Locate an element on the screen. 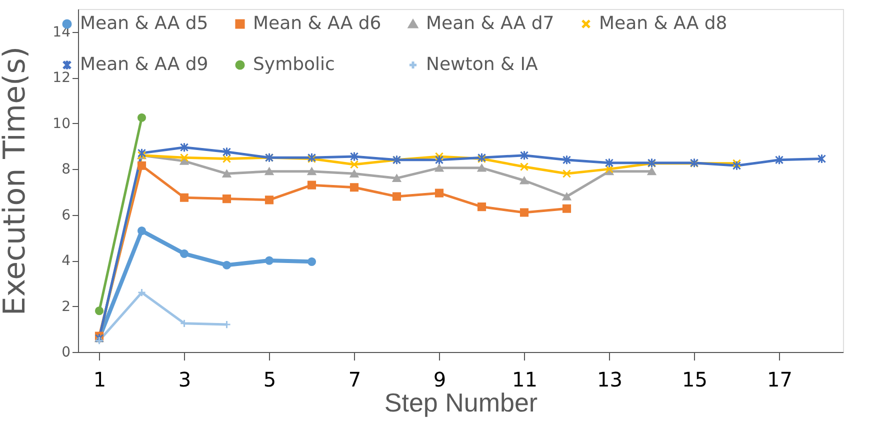  x-tick-label: 7 is located at coordinates (355, 380).